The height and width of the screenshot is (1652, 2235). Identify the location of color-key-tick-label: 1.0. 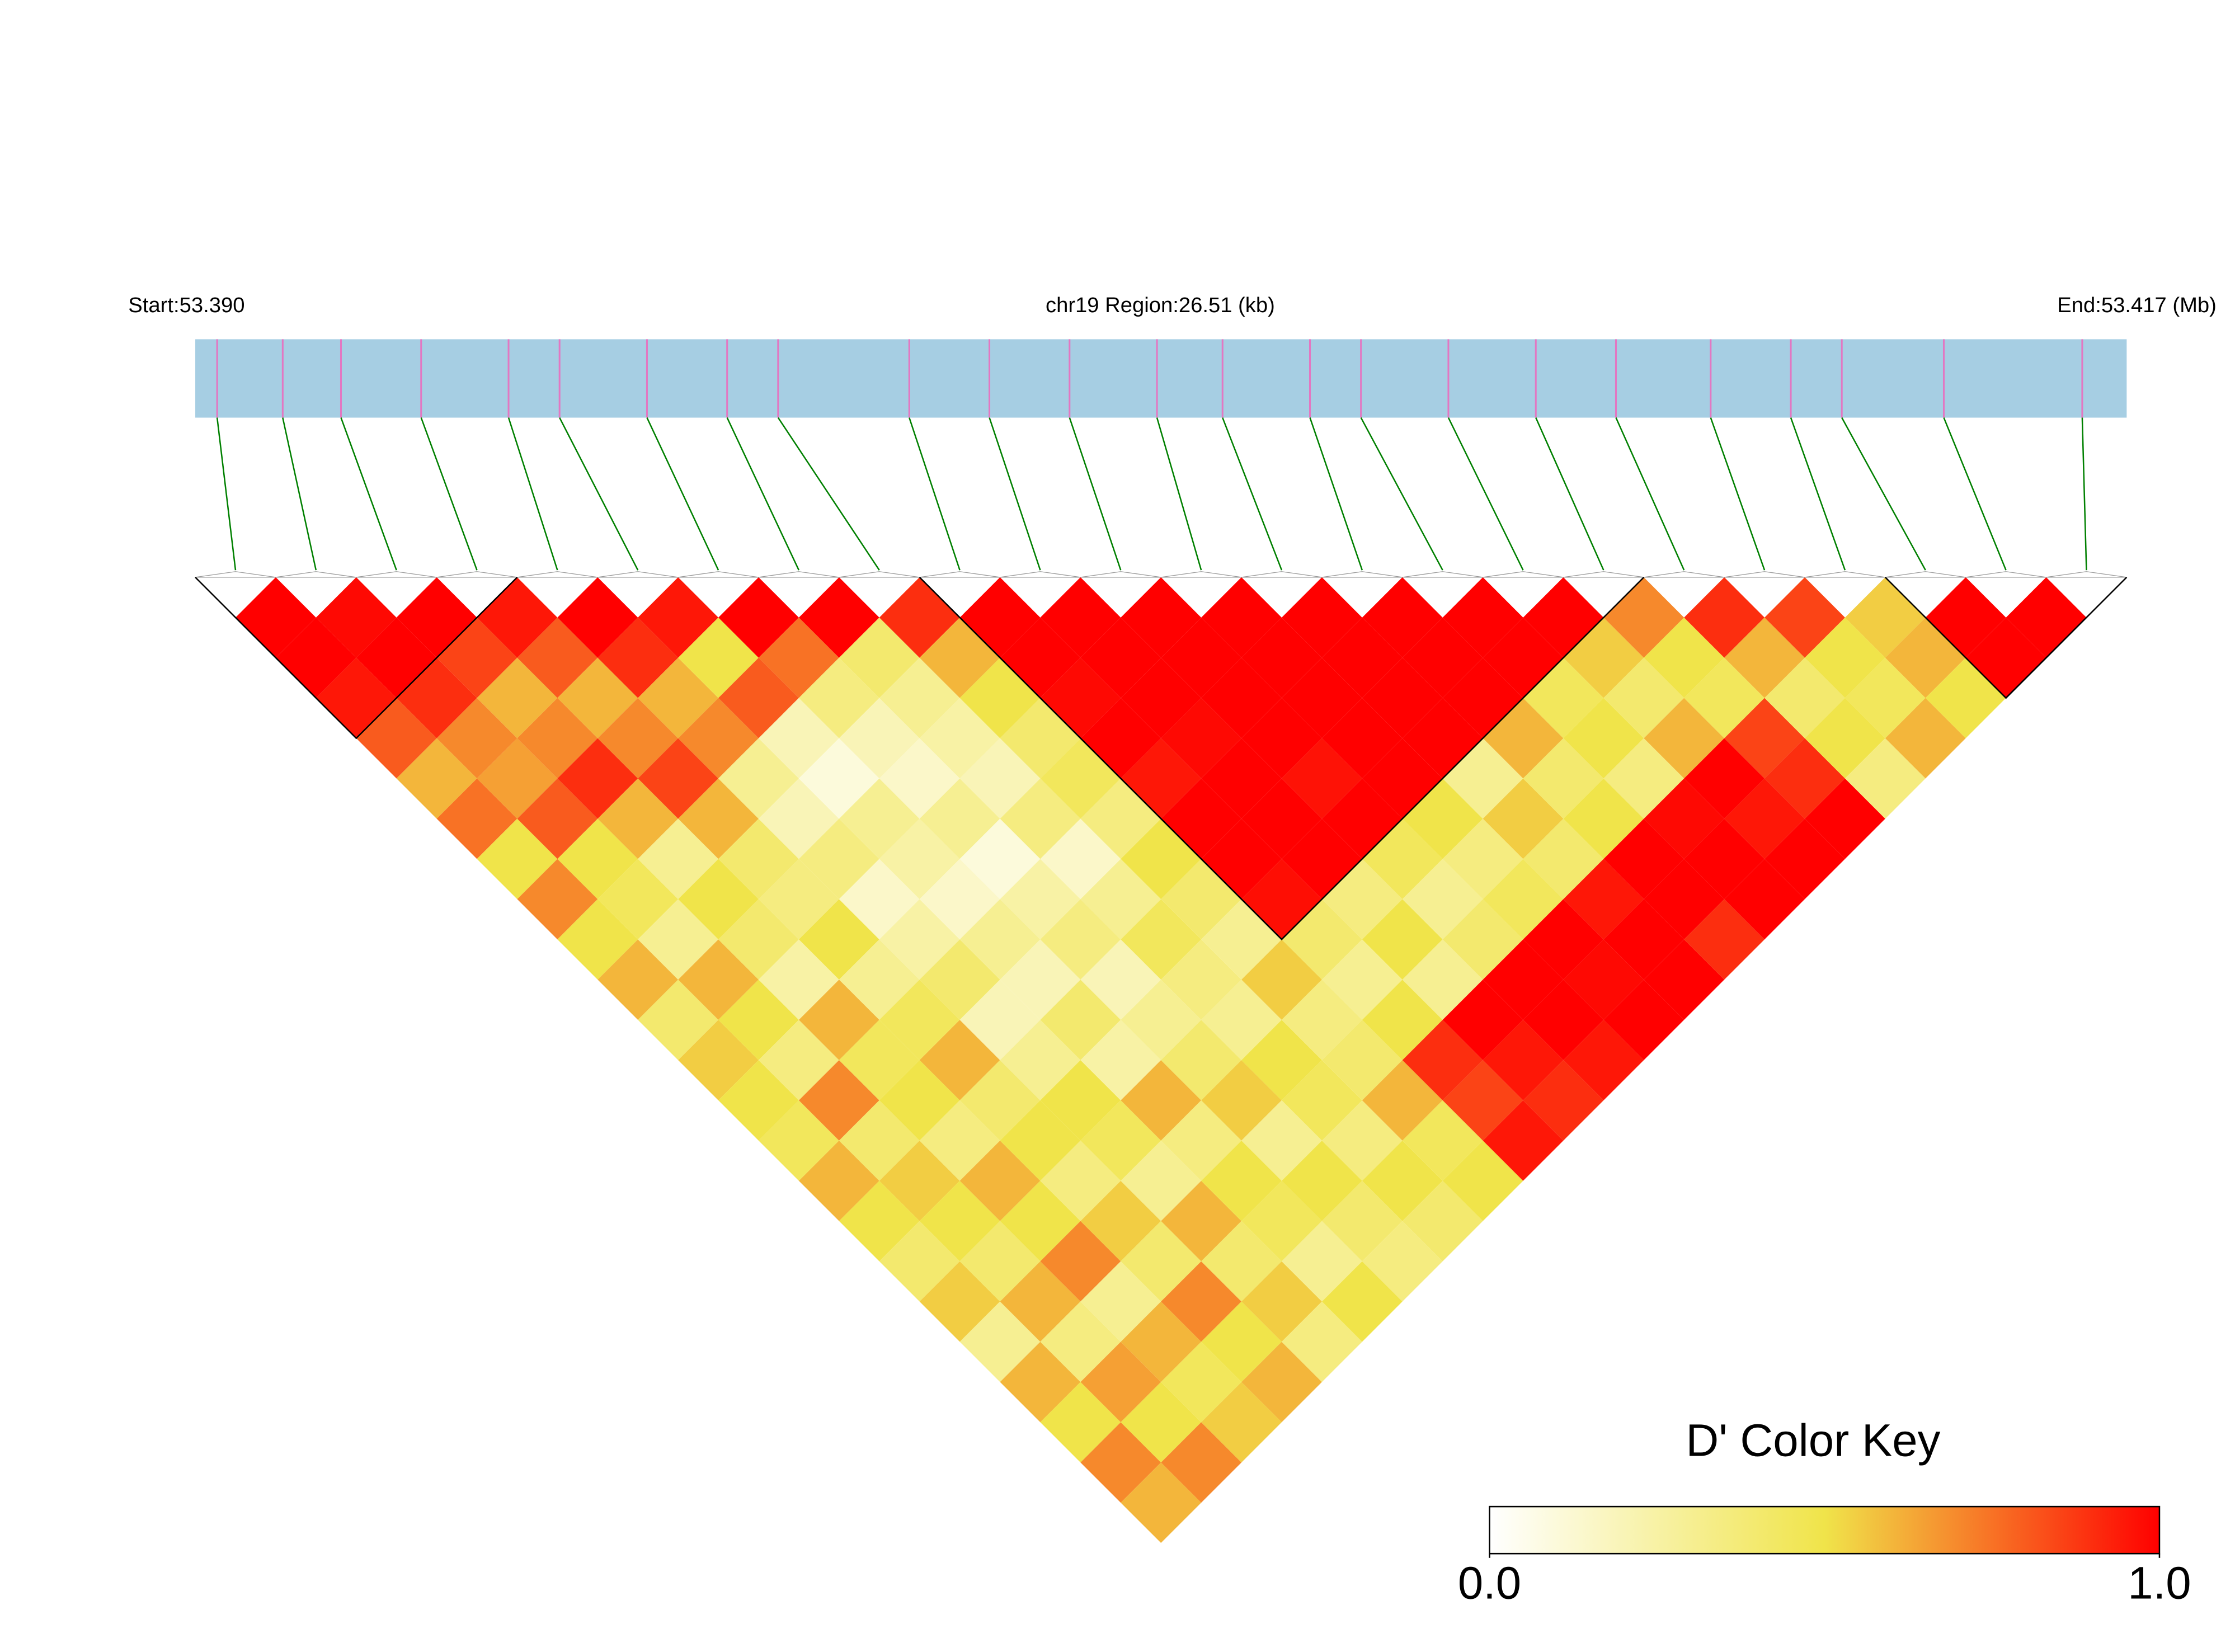
(2159, 1582).